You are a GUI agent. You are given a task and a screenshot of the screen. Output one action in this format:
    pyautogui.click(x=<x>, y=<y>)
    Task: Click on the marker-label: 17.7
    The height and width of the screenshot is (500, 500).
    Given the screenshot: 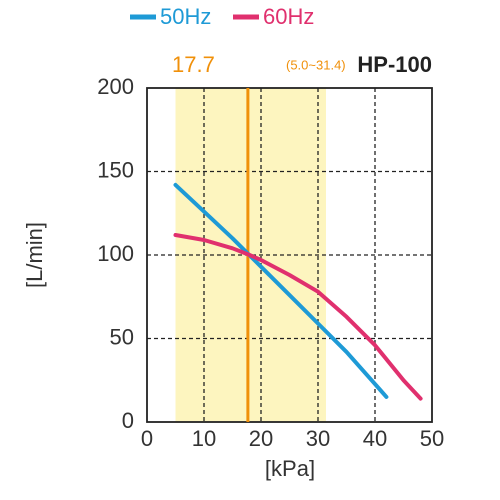 What is the action you would take?
    pyautogui.click(x=193, y=64)
    